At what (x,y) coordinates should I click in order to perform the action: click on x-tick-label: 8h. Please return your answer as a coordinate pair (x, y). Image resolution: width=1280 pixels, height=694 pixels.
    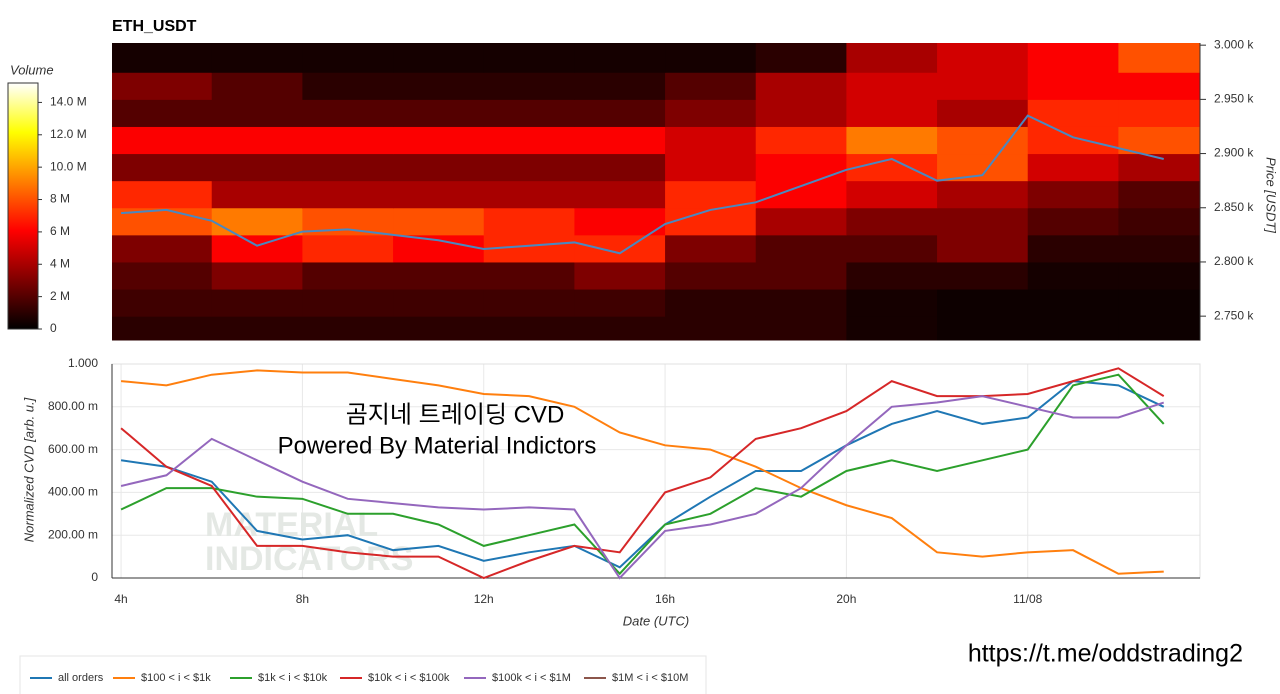
    Looking at the image, I should click on (302, 599).